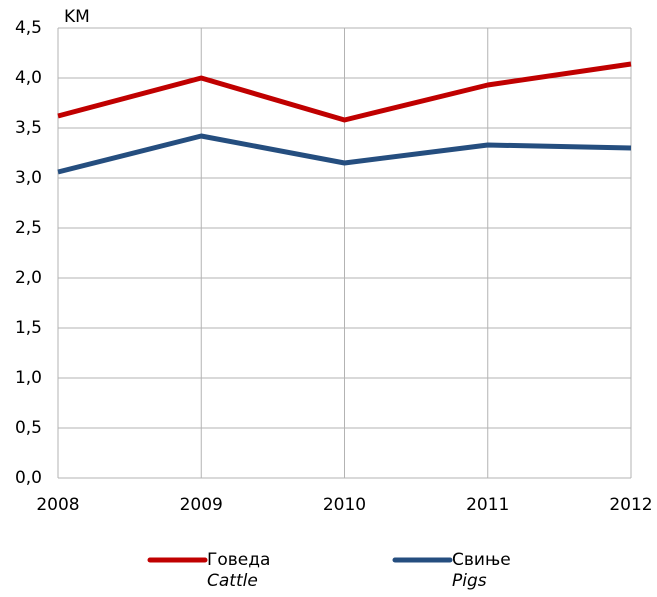  What do you see at coordinates (28, 278) in the screenshot?
I see `y-tick-label: 2,0` at bounding box center [28, 278].